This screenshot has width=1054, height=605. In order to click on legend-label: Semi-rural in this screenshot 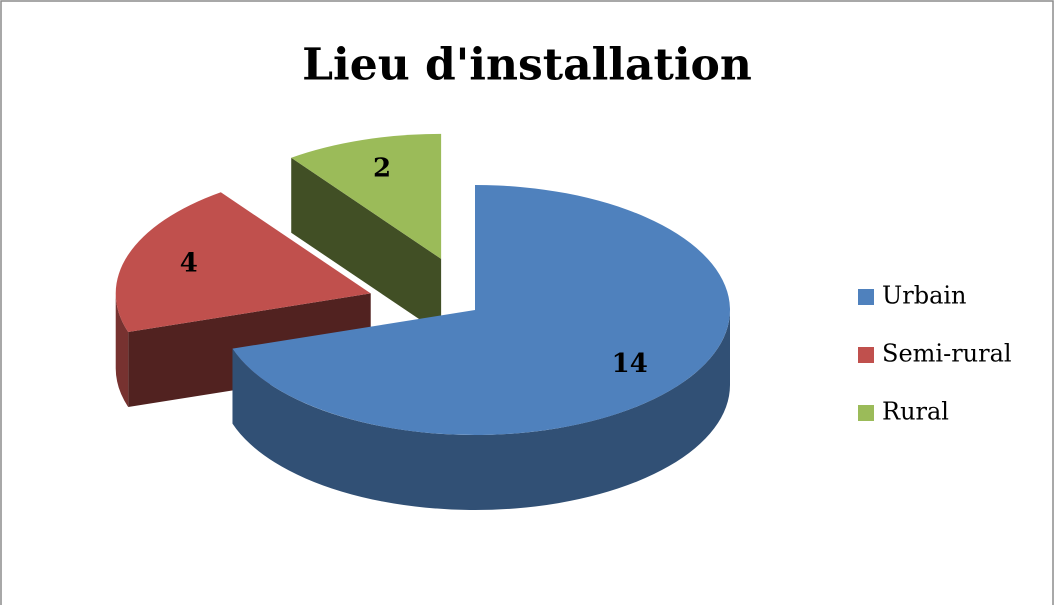, I will do `click(947, 354)`.